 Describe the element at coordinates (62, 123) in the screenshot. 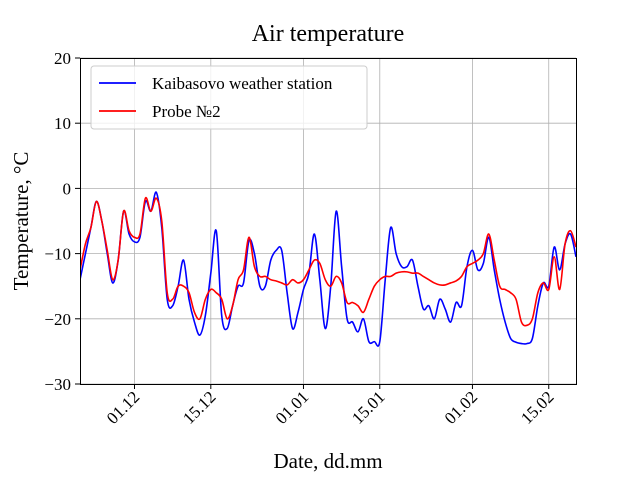

I see `y-tick-label: 10` at that location.